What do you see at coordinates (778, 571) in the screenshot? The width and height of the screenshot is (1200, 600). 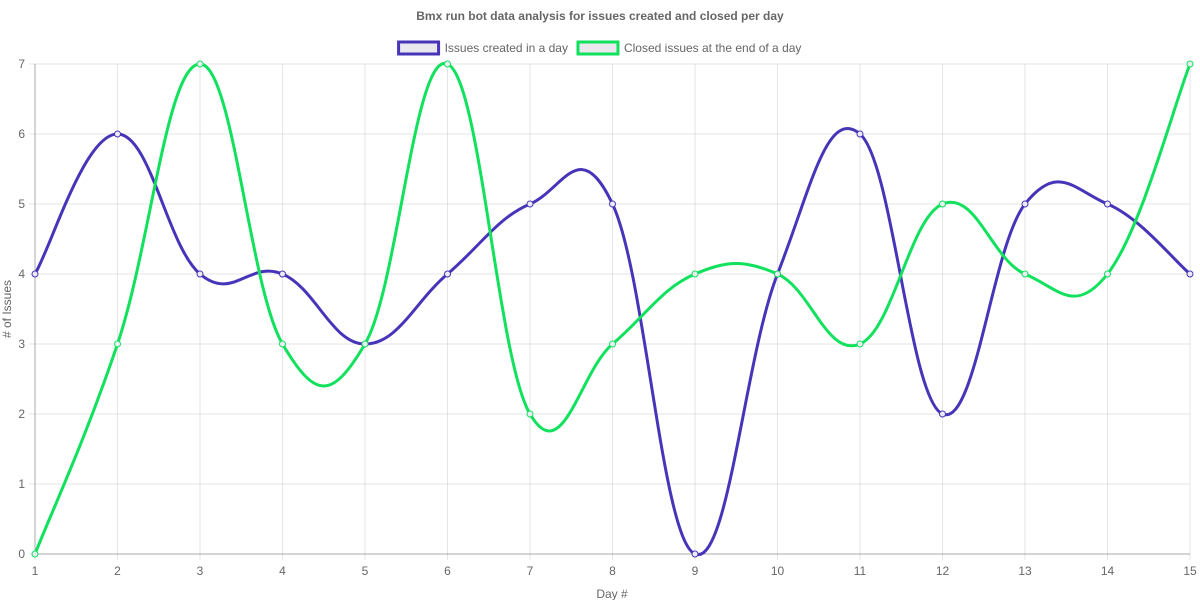 I see `x-tick-label: 10` at bounding box center [778, 571].